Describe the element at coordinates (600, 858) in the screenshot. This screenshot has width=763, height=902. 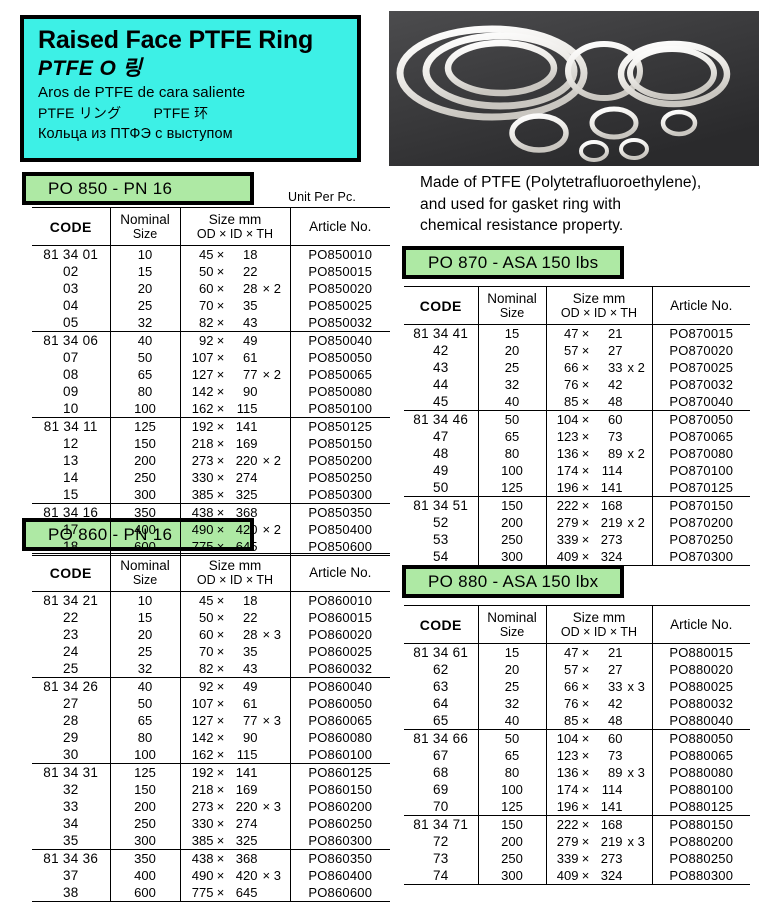
I see `size-expression: 339 × 273` at that location.